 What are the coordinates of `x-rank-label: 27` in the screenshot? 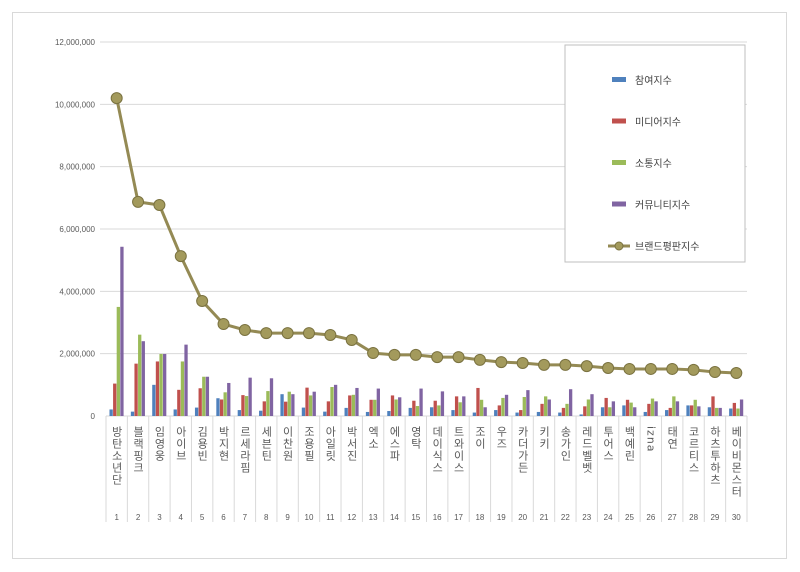 It's located at (672, 517).